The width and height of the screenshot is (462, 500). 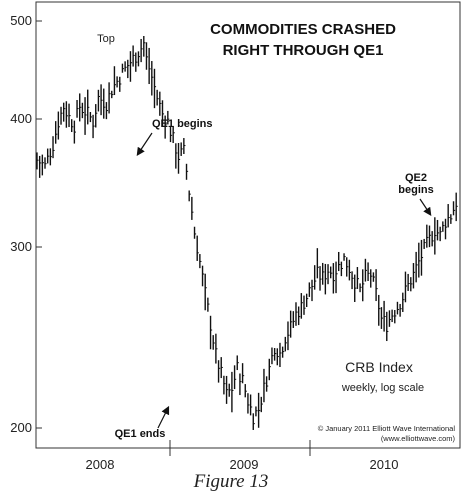 I want to click on x-period-label: 2010, so click(x=384, y=464).